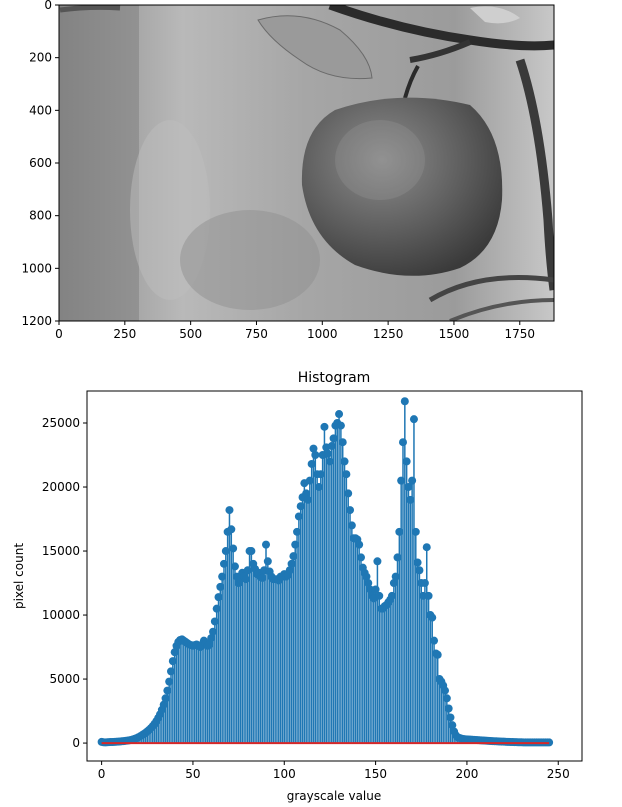  I want to click on image-y-tick-label: 600, so click(40, 163).